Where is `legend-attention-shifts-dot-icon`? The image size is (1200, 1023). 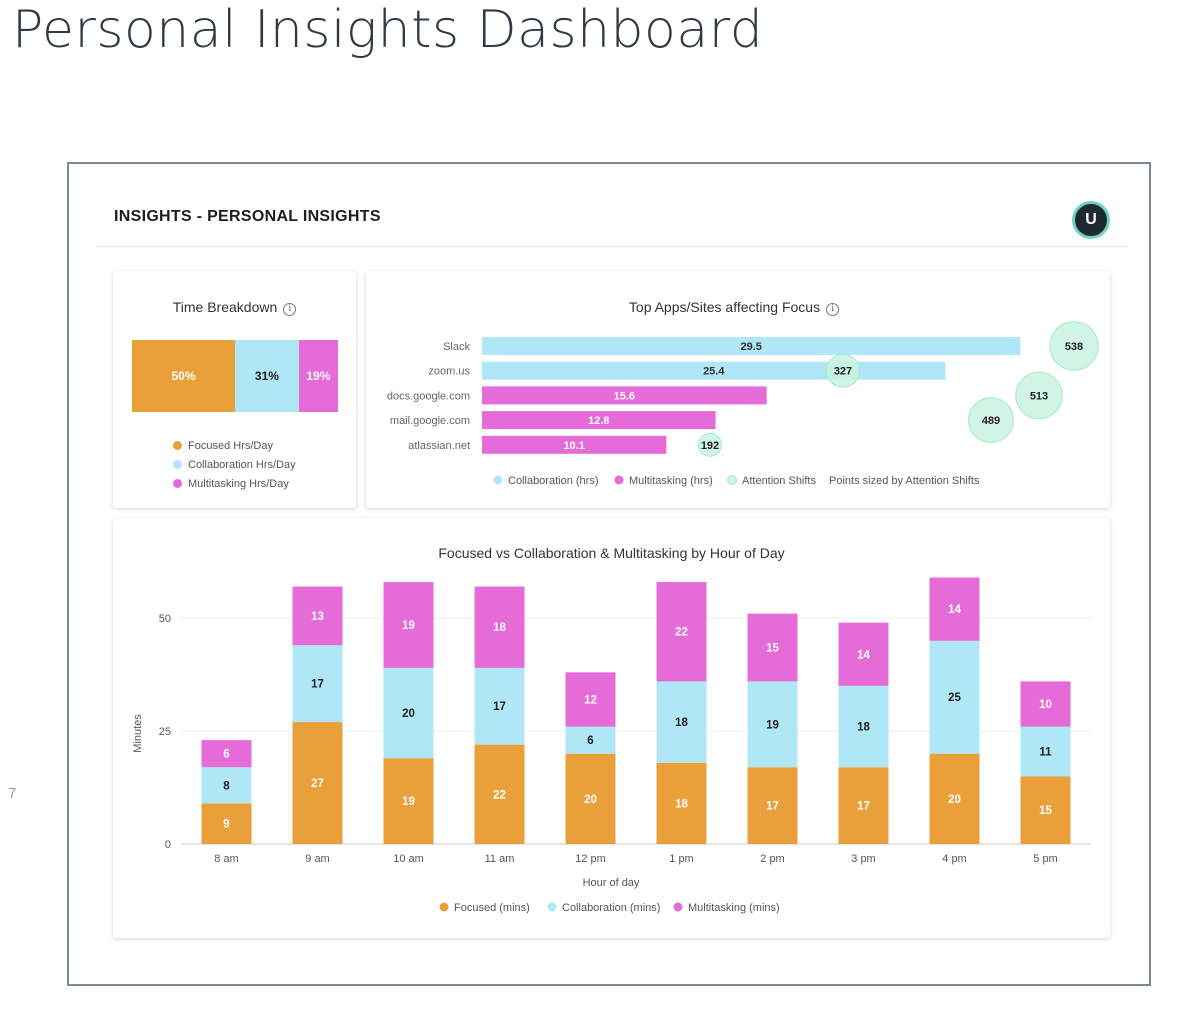 legend-attention-shifts-dot-icon is located at coordinates (732, 480).